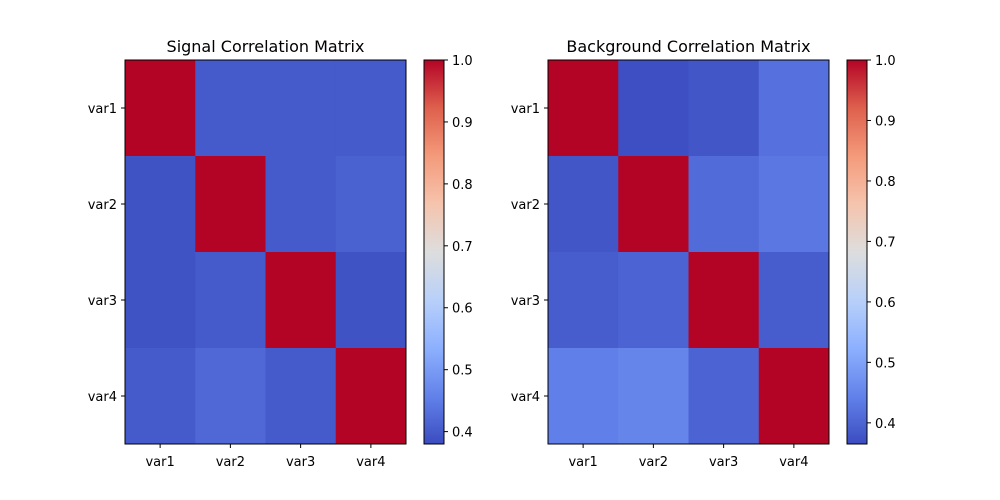 This screenshot has width=1000, height=500. I want to click on chart-title: Background Correlation Matrix, so click(688, 46).